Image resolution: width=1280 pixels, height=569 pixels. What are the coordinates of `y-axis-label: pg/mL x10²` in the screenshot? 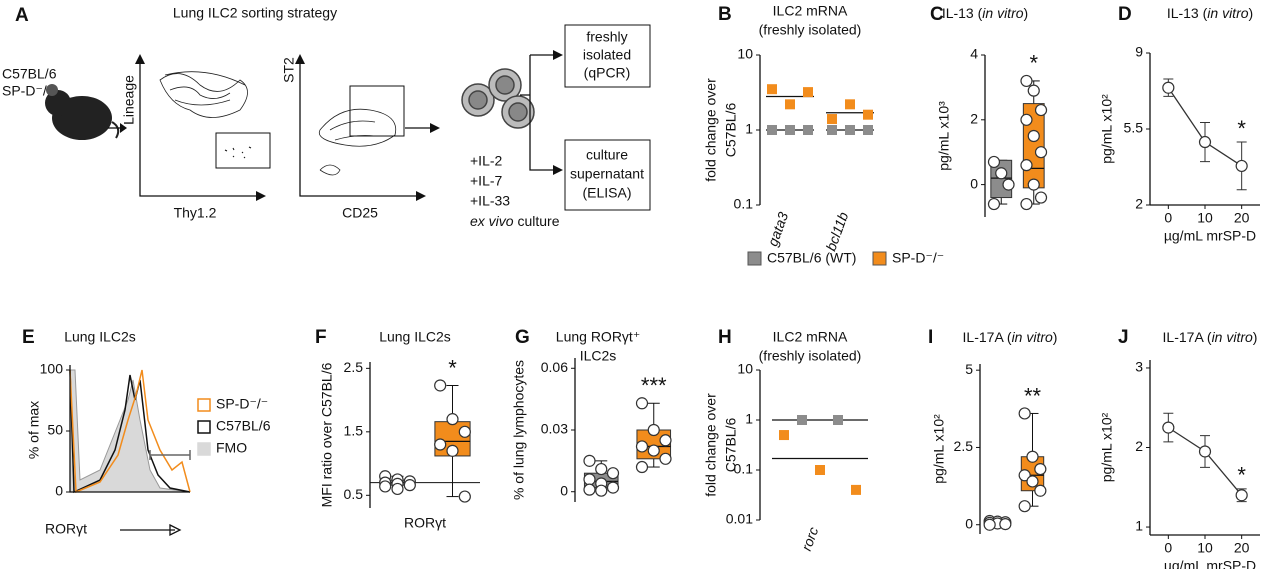 It's located at (1107, 129).